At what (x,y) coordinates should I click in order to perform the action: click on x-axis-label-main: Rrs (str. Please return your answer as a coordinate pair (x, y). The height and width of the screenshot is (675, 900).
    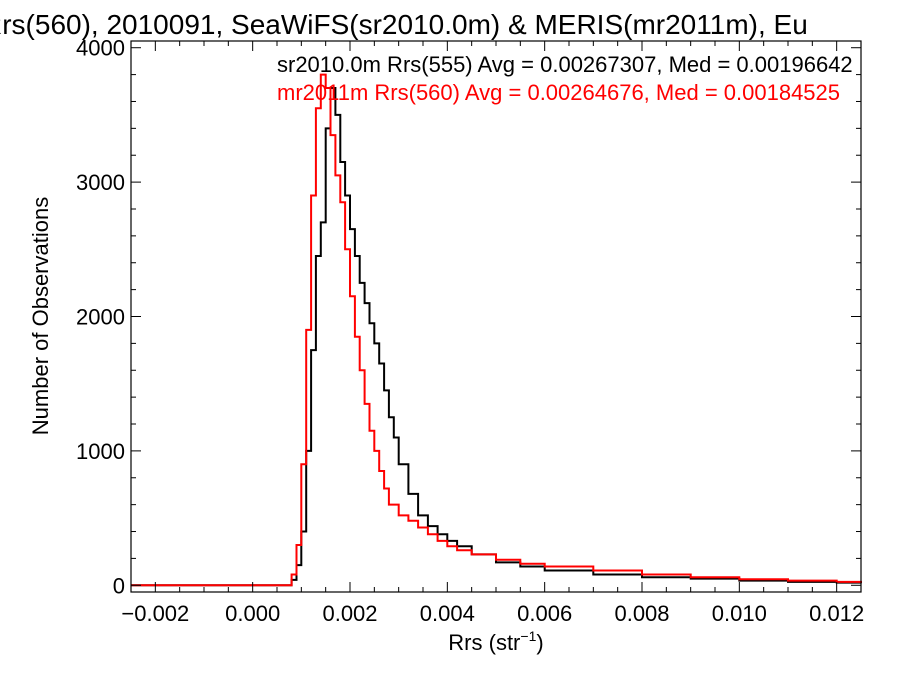
    Looking at the image, I should click on (484, 642).